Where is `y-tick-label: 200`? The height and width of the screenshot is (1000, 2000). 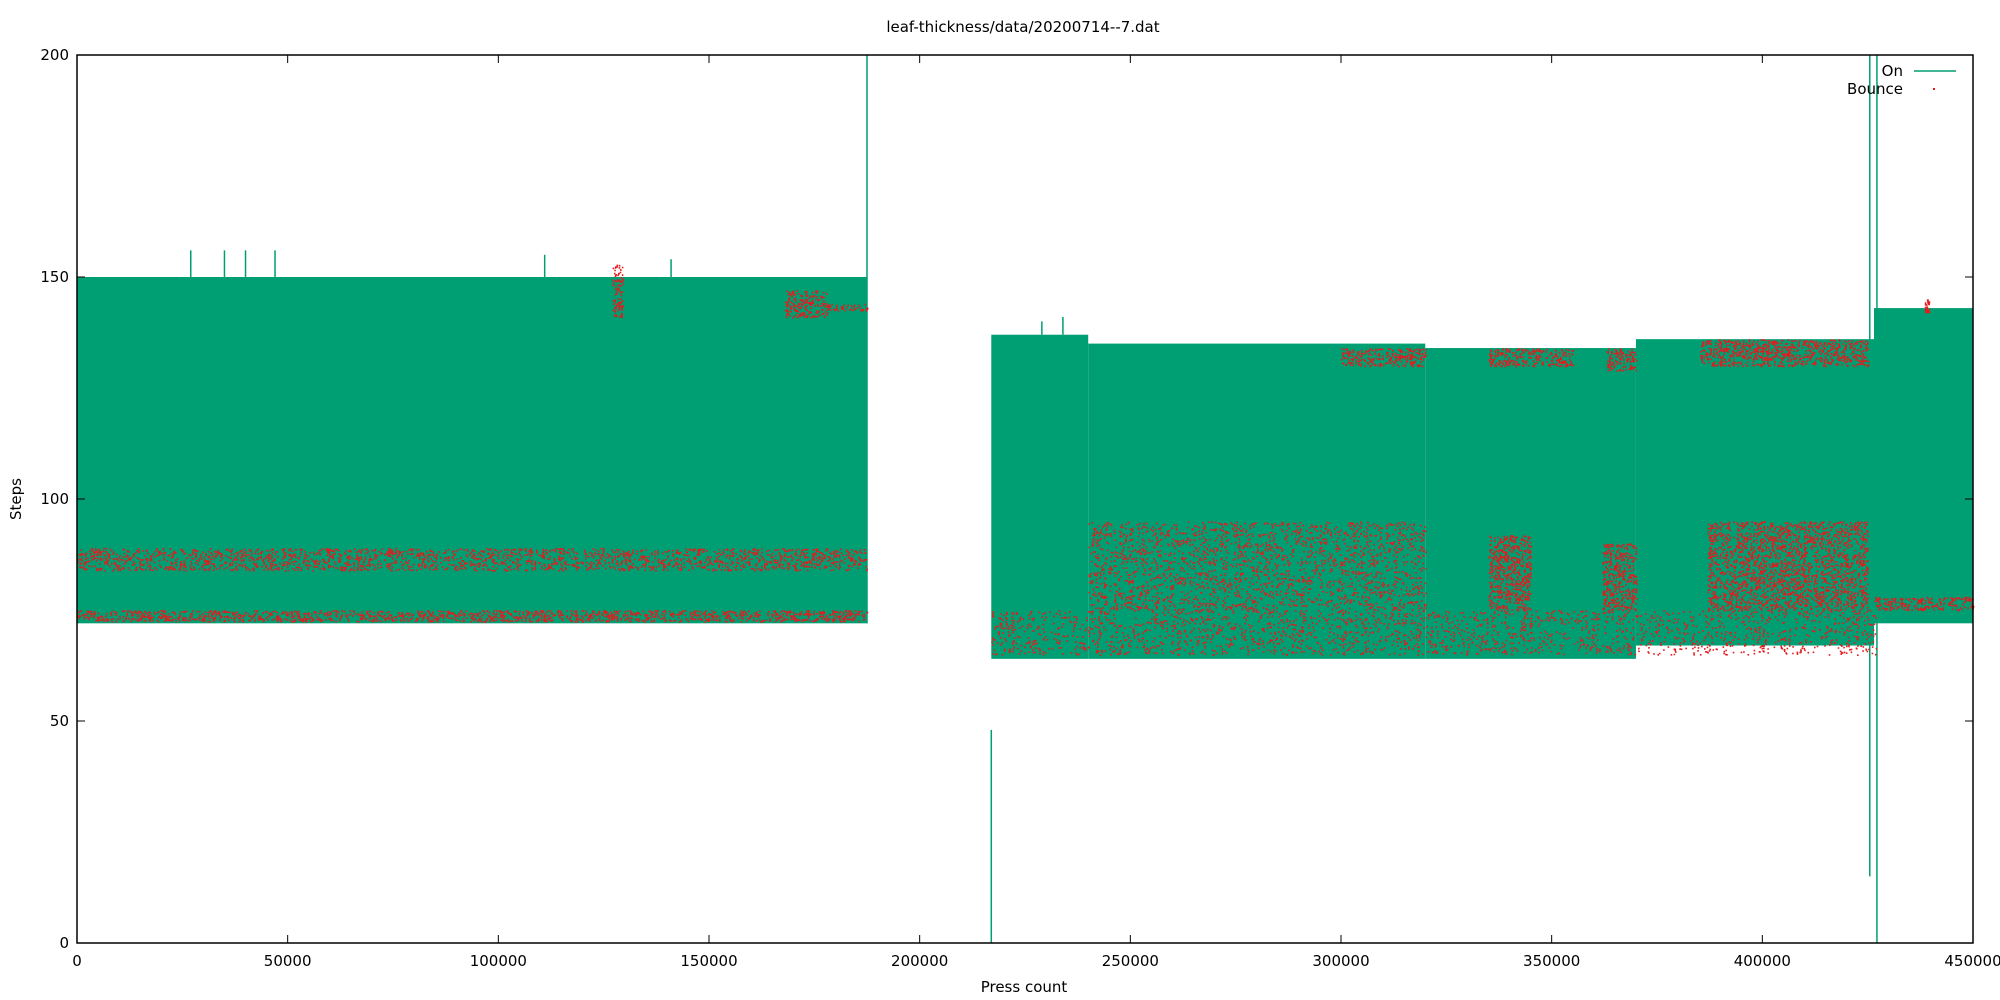 y-tick-label: 200 is located at coordinates (54, 55).